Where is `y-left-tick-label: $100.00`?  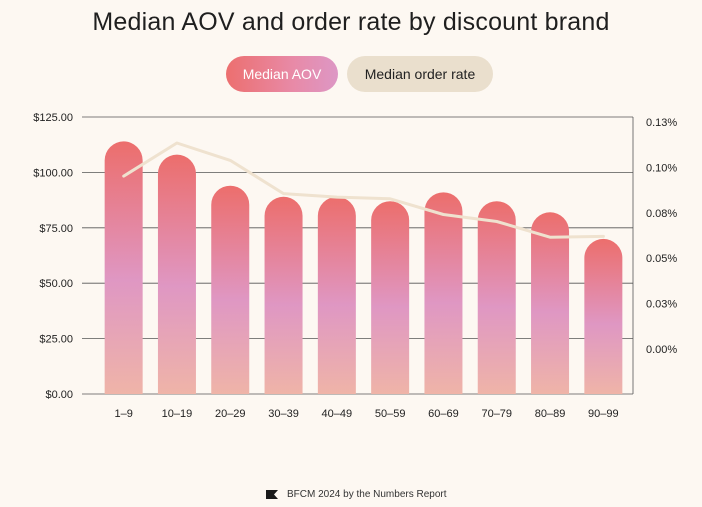 y-left-tick-label: $100.00 is located at coordinates (53, 173).